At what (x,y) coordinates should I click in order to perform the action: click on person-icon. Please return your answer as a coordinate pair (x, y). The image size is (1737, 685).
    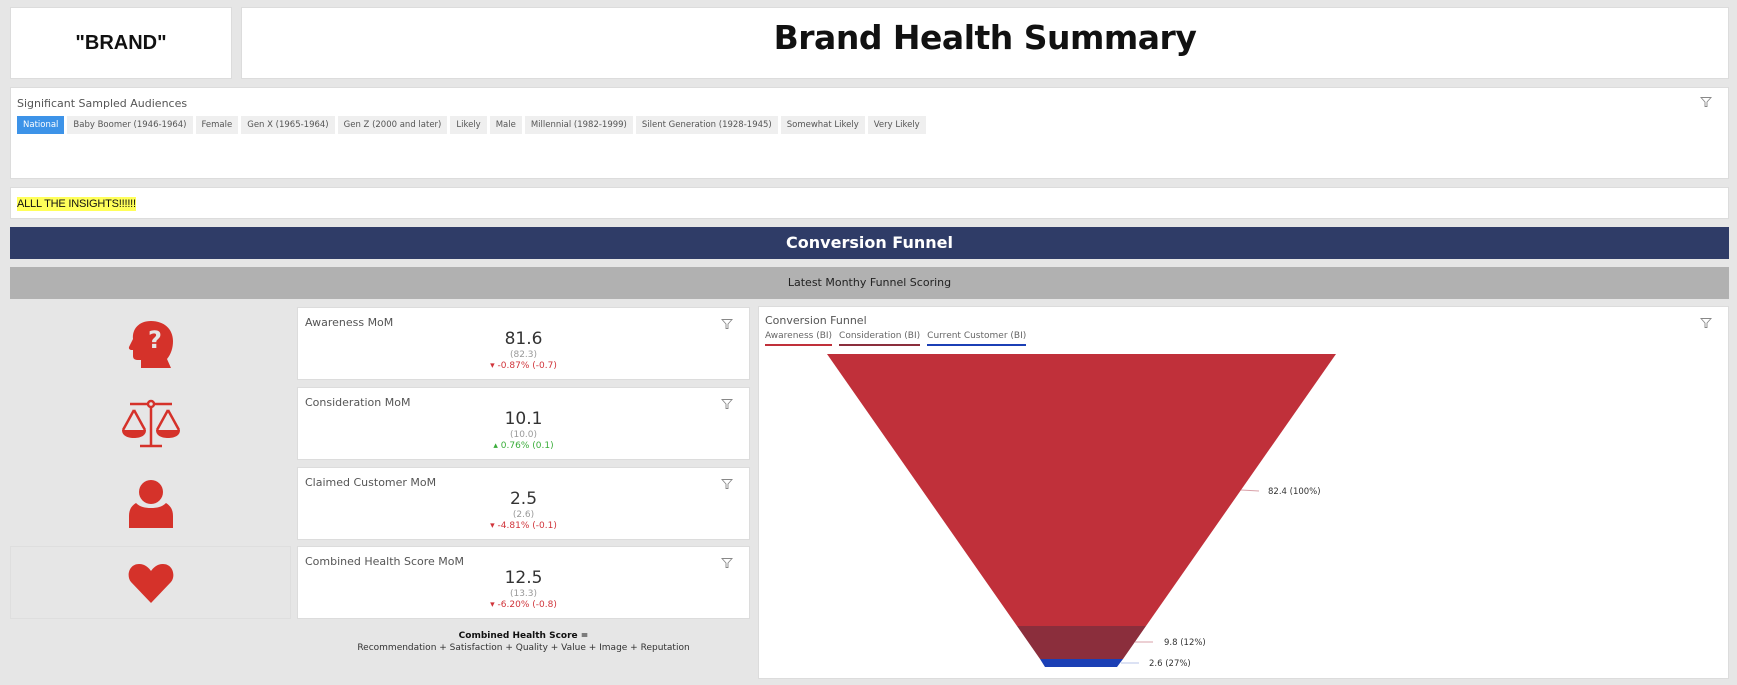
    Looking at the image, I should click on (150, 503).